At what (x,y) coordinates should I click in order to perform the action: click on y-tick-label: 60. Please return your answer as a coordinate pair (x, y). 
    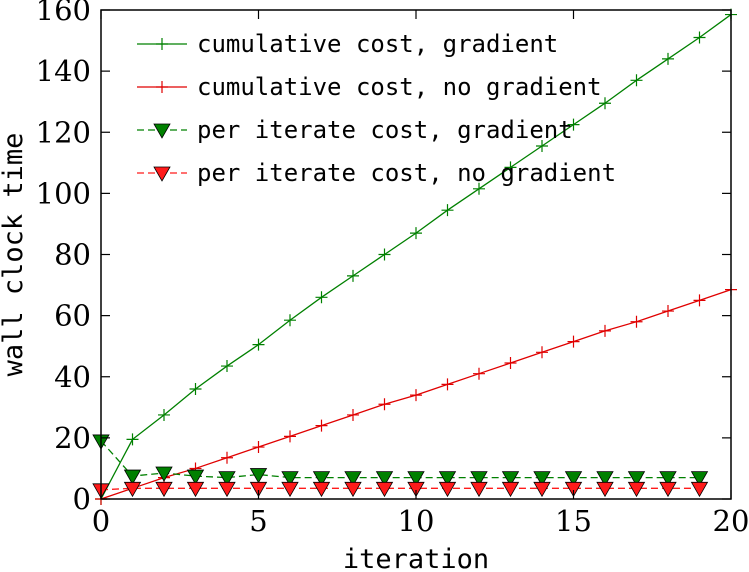
    Looking at the image, I should click on (72, 316).